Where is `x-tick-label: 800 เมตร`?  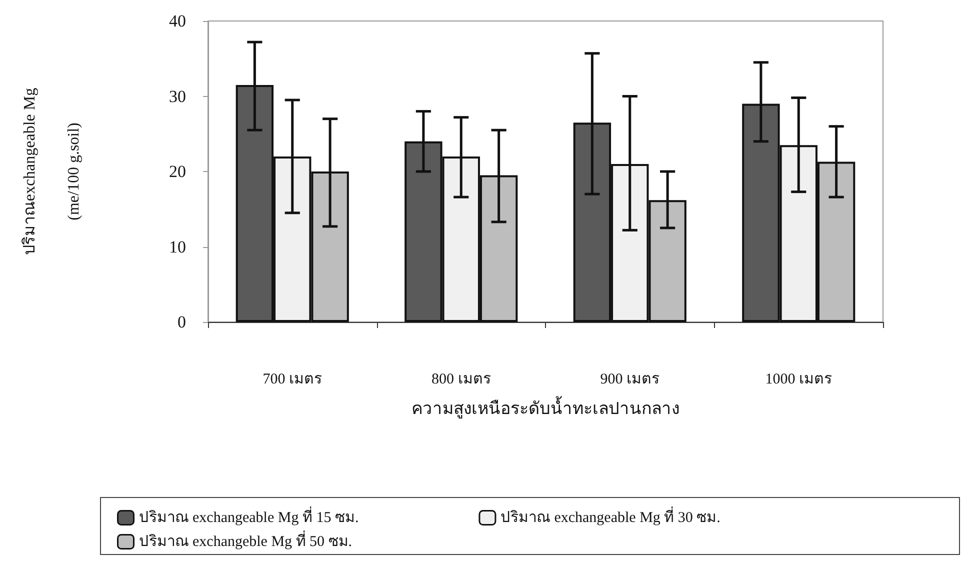 x-tick-label: 800 เมตร is located at coordinates (461, 380).